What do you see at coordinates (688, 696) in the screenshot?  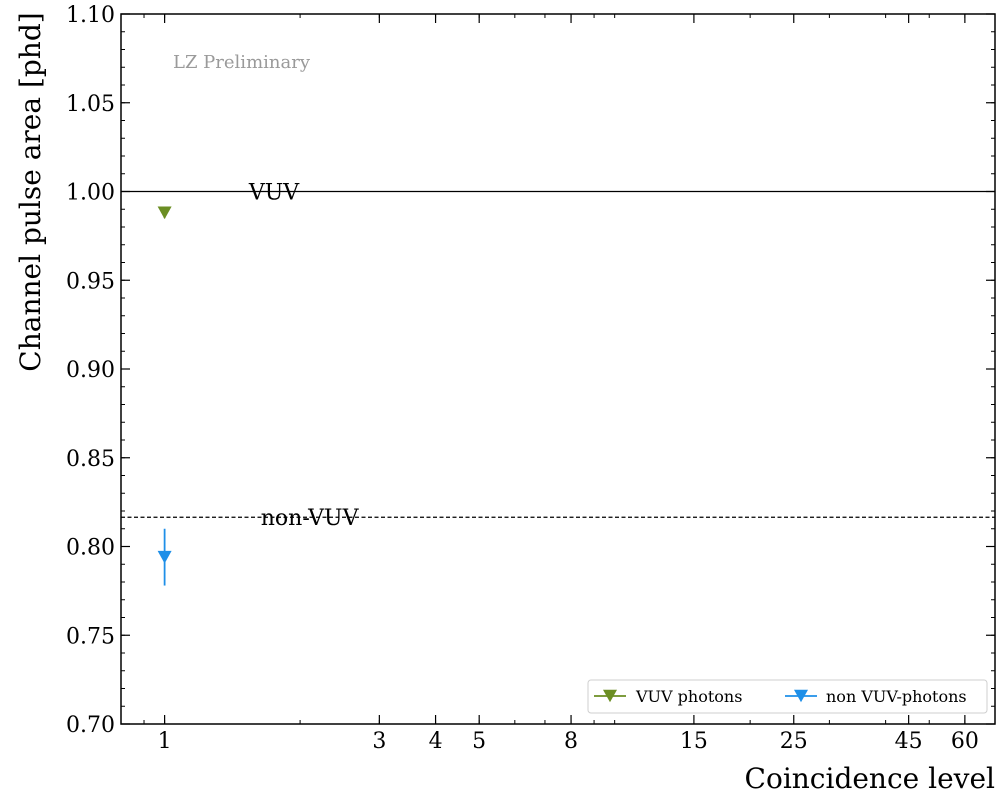 I see `legend-label: VUV photons` at bounding box center [688, 696].